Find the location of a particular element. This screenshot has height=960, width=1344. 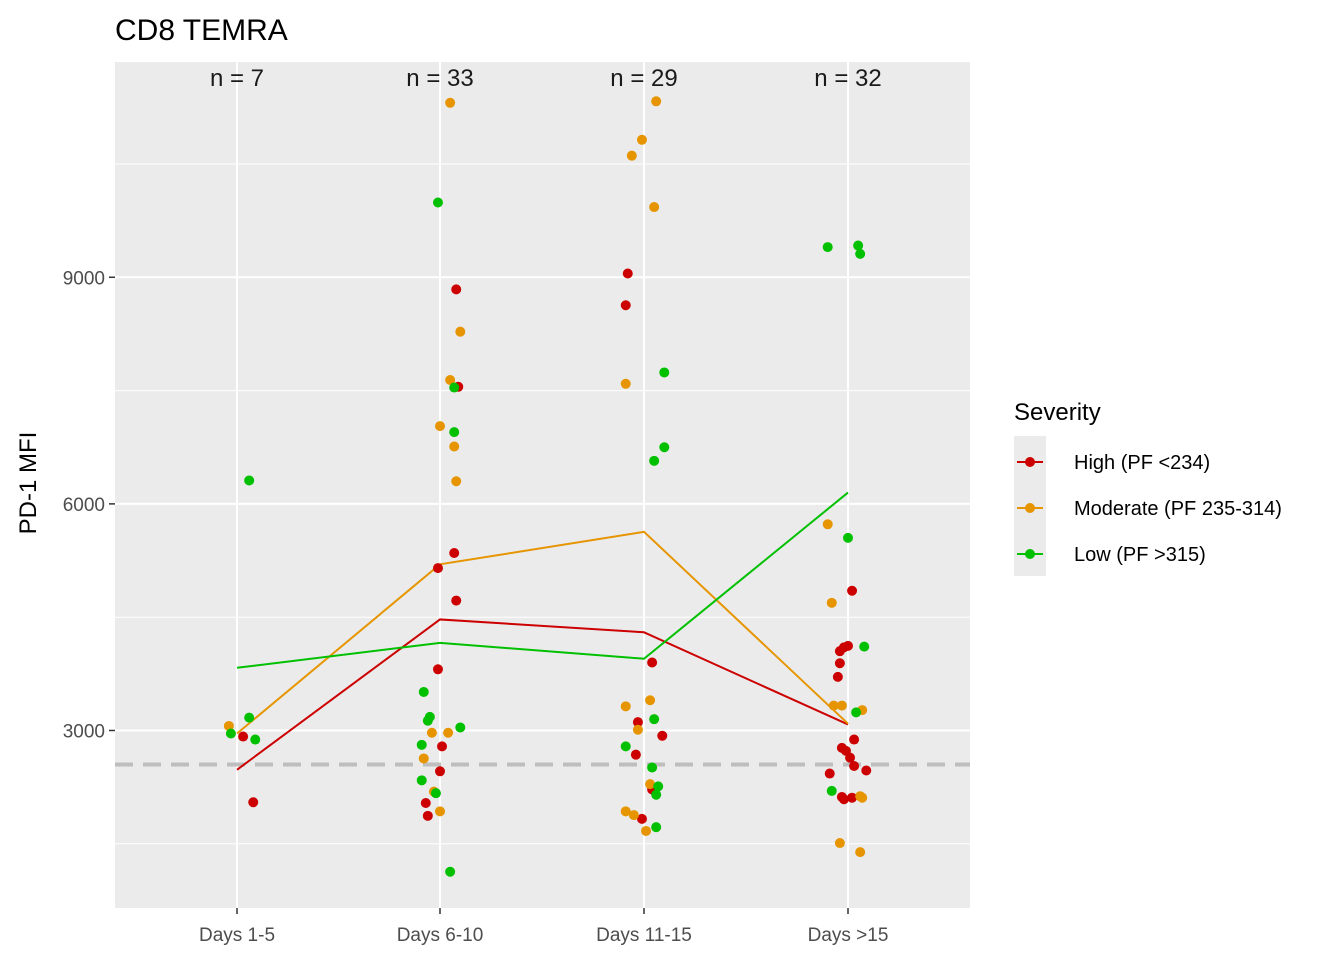

y-axis-title: PD-1 MFI is located at coordinates (28, 483).